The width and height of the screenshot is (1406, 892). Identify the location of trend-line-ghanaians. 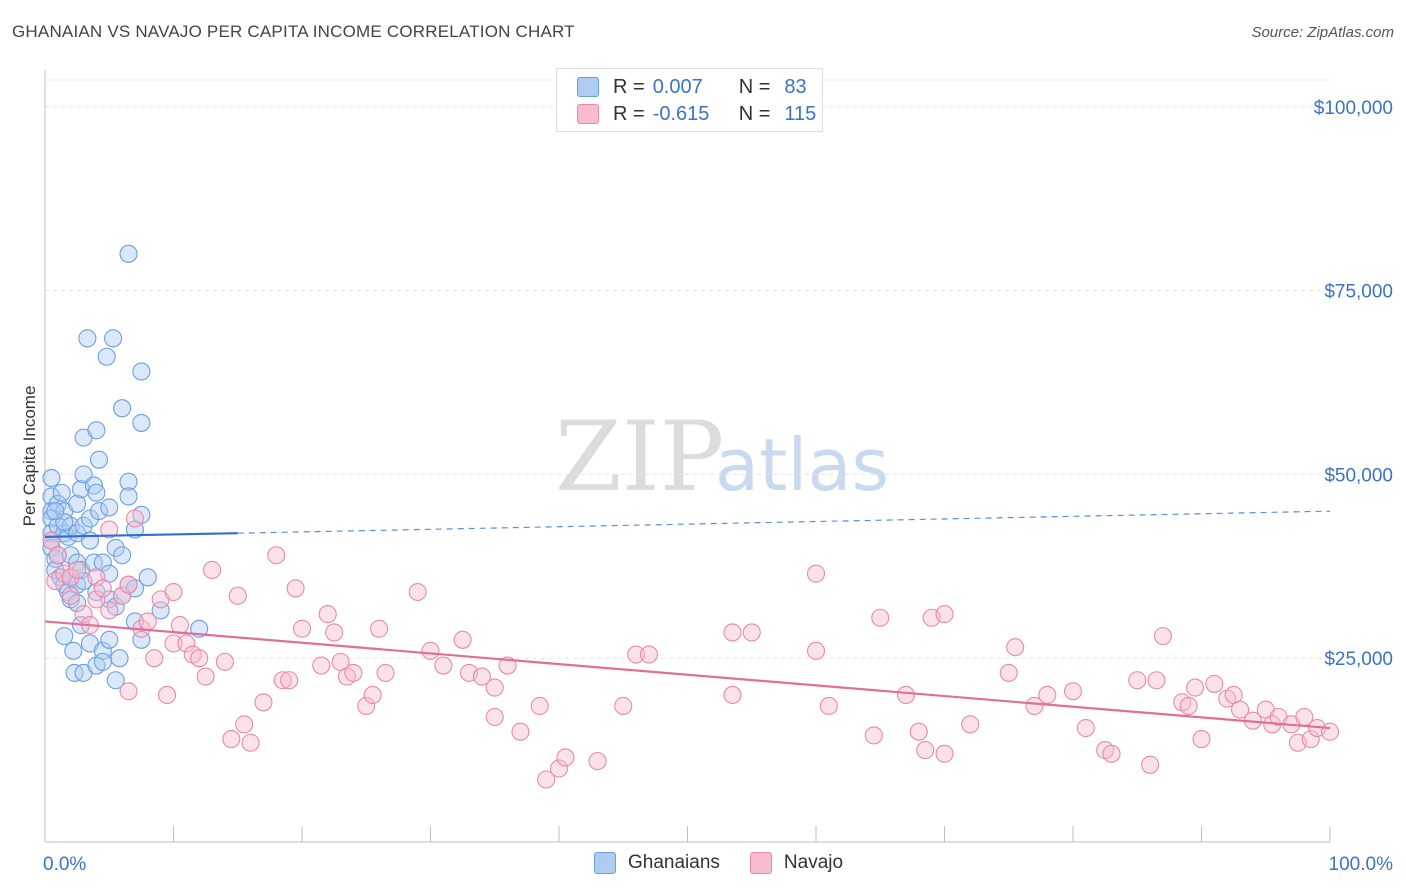
(141, 535).